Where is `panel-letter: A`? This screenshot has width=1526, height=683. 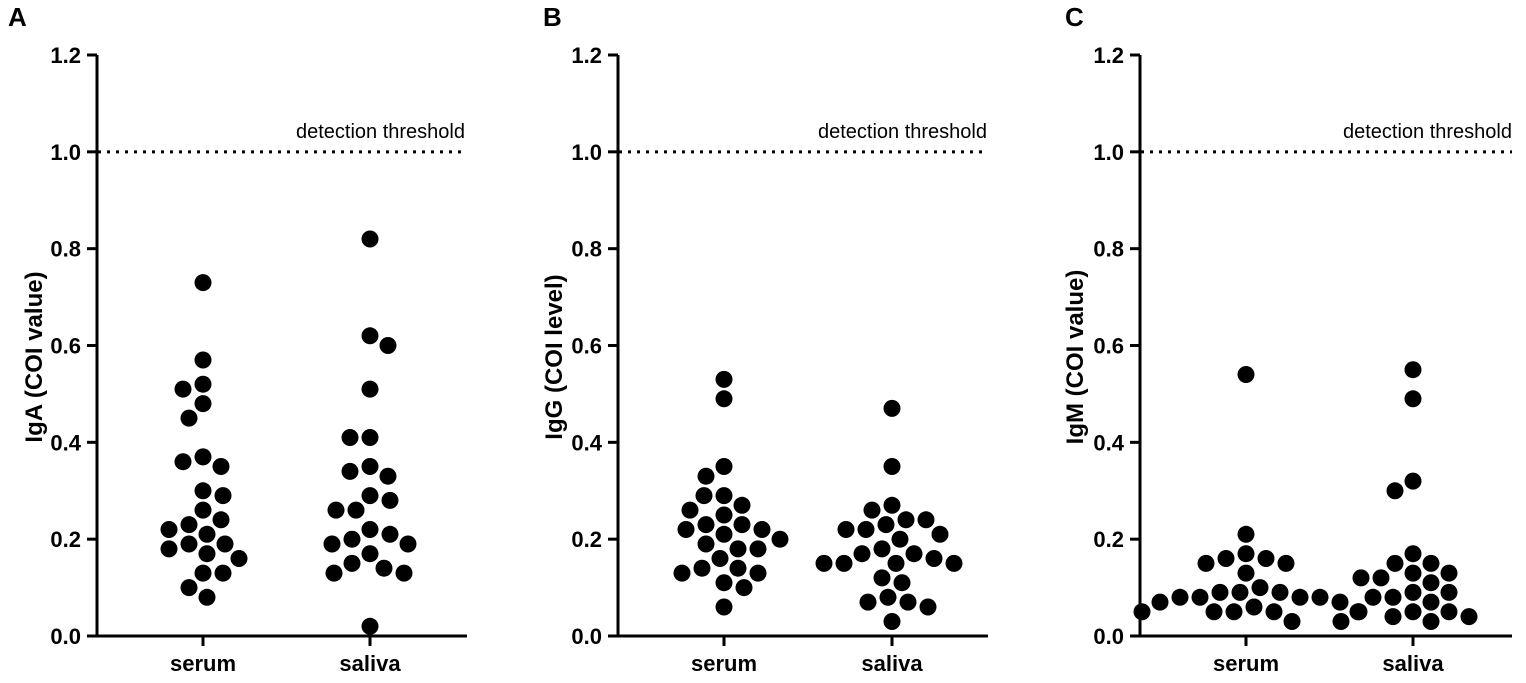 panel-letter: A is located at coordinates (17, 17).